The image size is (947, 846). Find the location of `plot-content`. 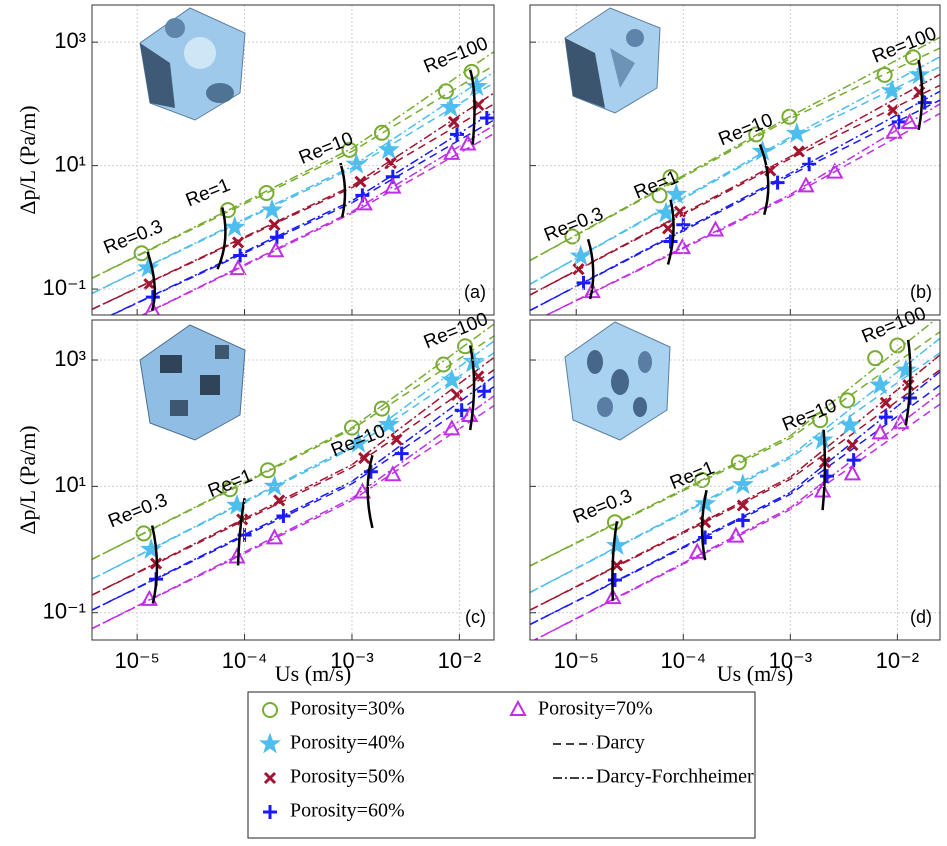

plot-content is located at coordinates (293, 183).